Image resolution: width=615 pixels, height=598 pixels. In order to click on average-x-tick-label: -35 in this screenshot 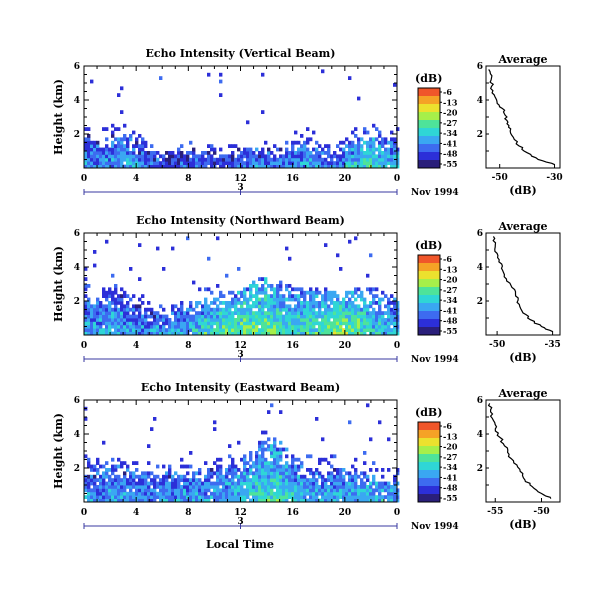, I will do `click(552, 345)`.